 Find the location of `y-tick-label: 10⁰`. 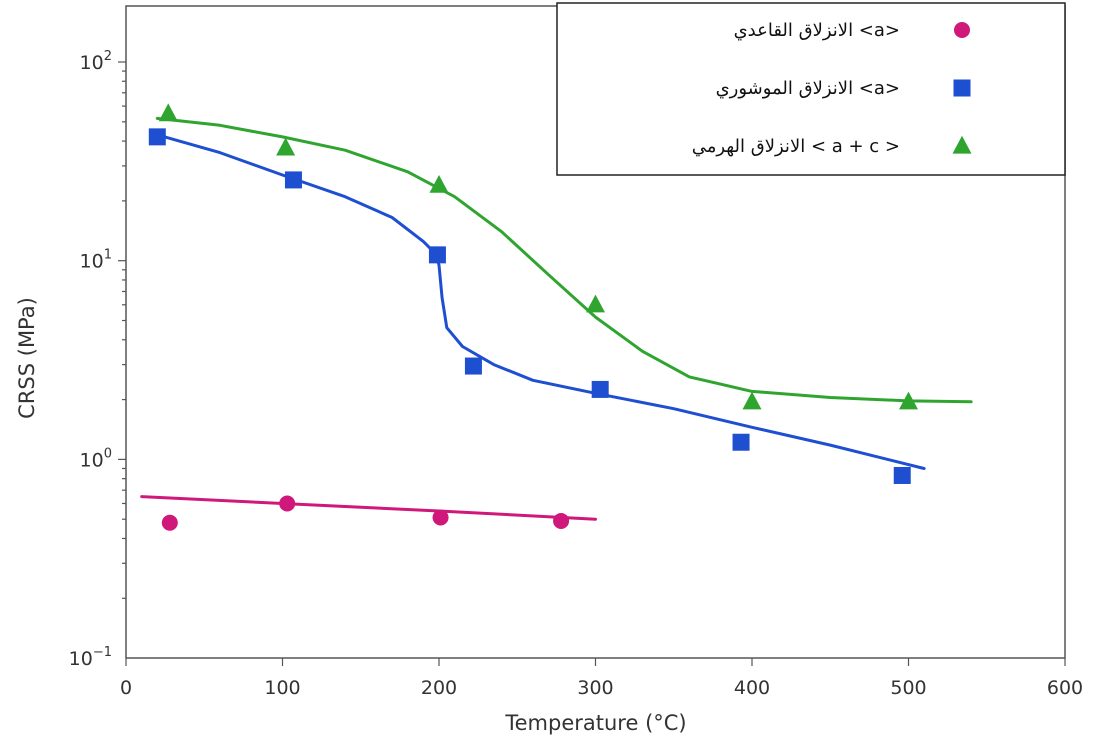

y-tick-label: 10⁰ is located at coordinates (96, 458).